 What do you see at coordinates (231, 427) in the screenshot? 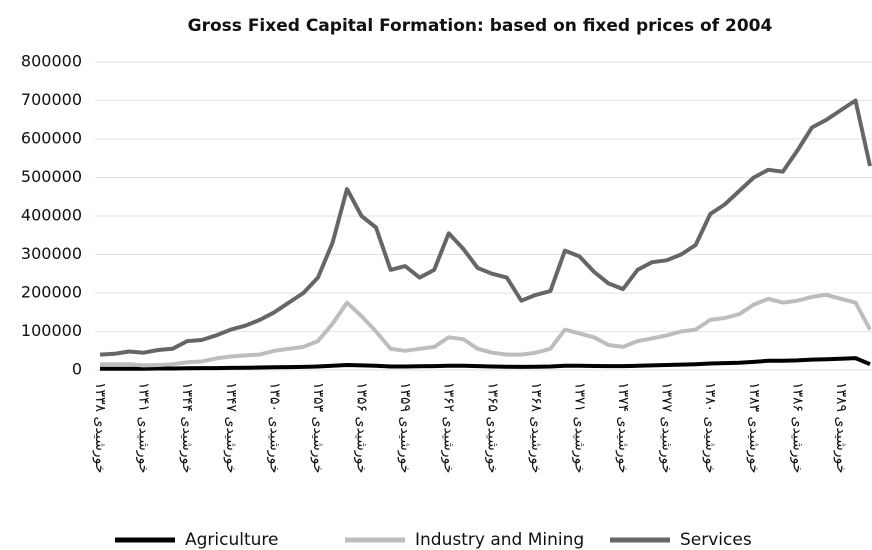
I see `x-tick-label: ۱۳۴۷ خورشیدی` at bounding box center [231, 427].